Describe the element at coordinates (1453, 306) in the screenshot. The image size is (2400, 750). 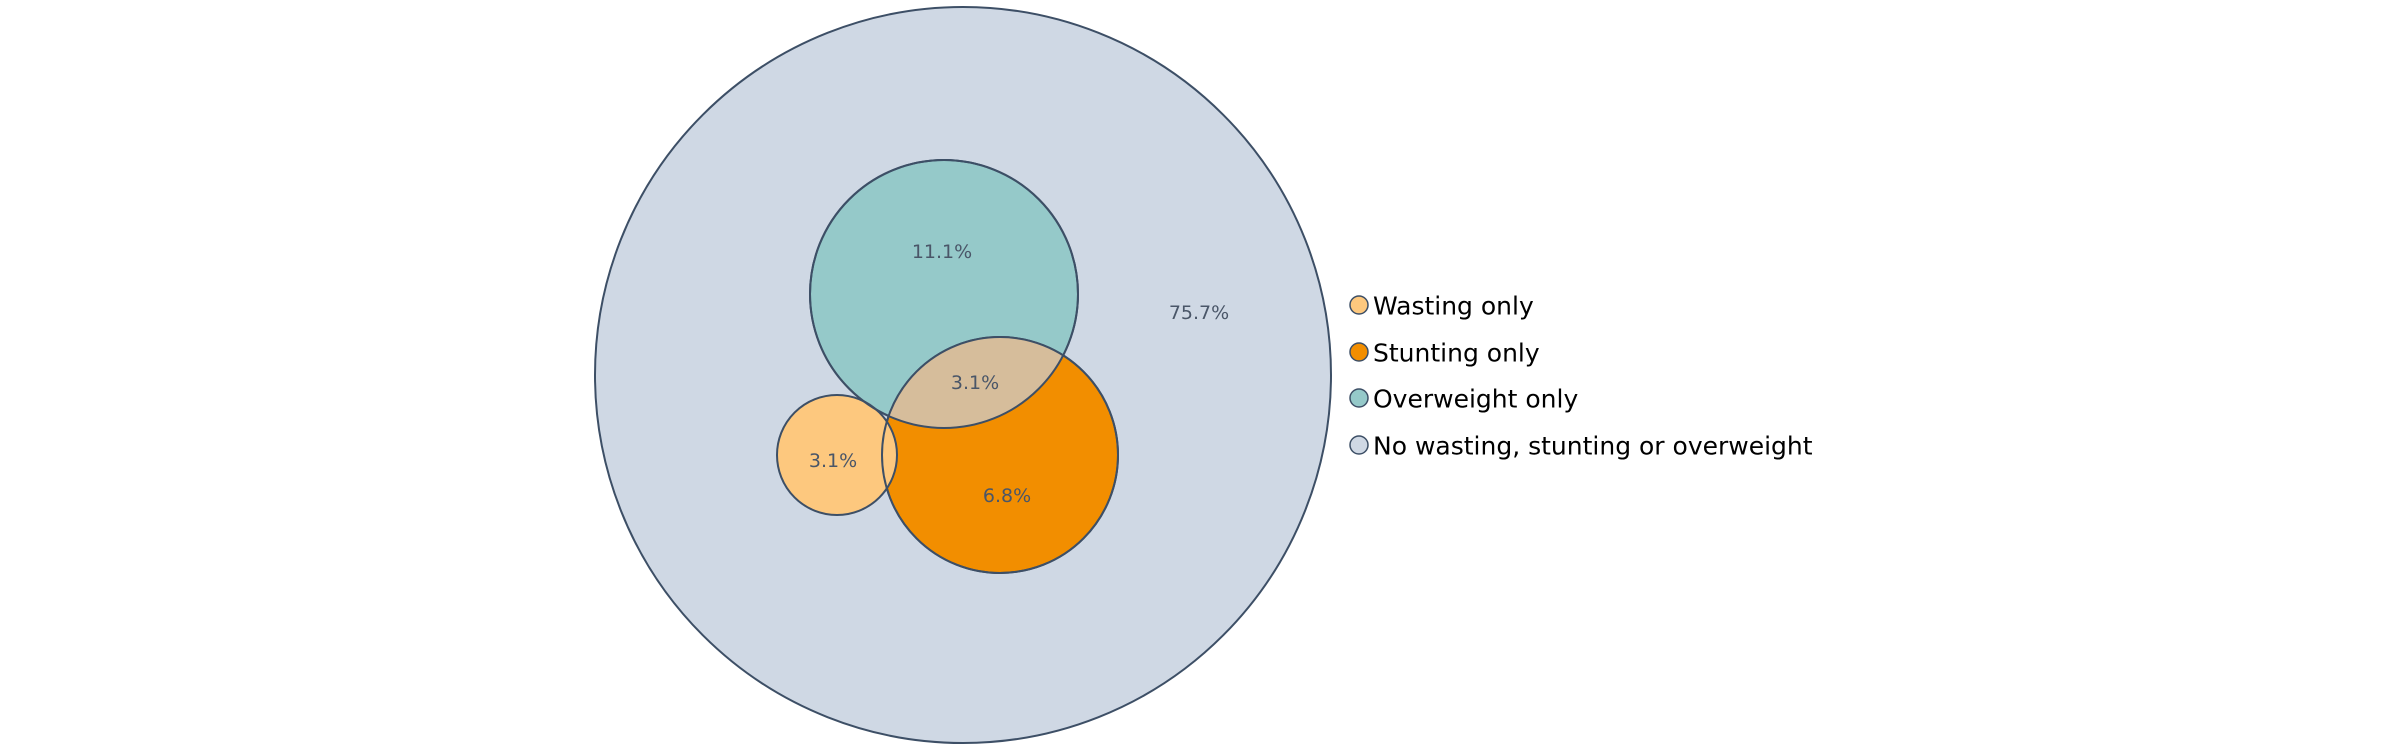
I see `legend-label-wasting: Wasting only` at that location.